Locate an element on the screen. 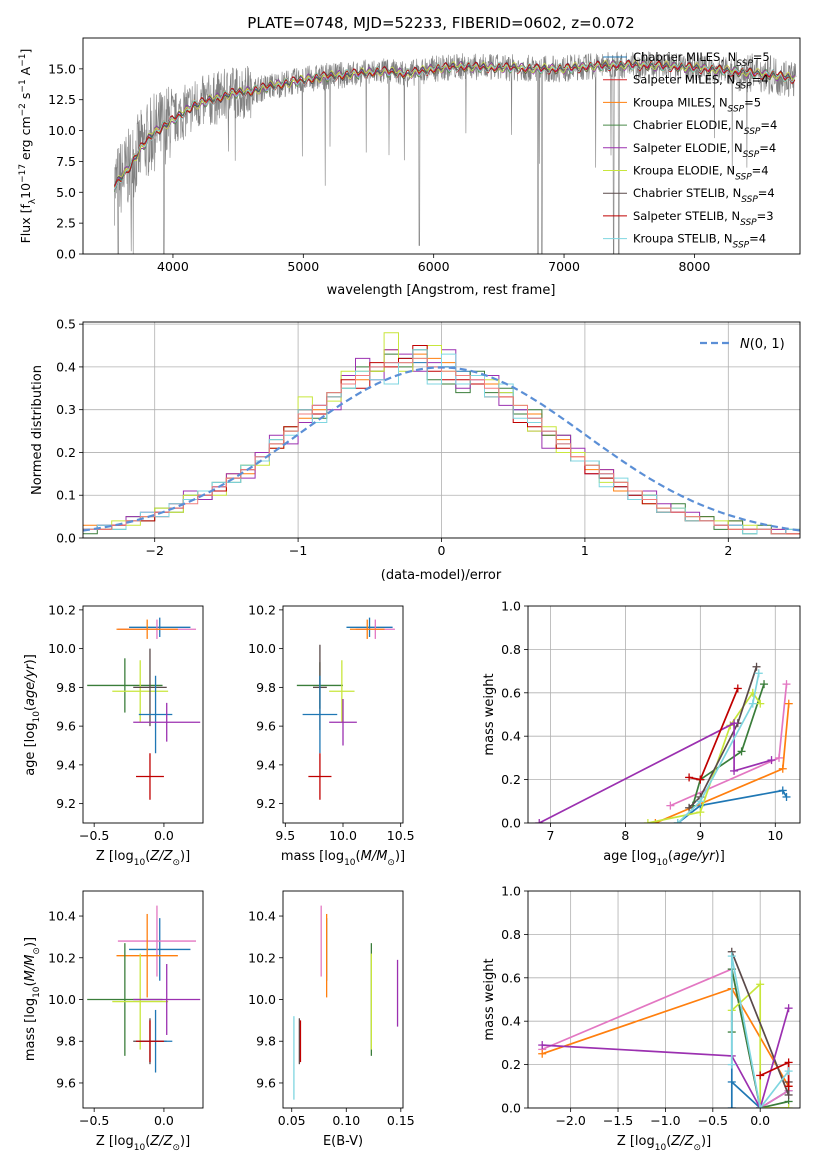 The width and height of the screenshot is (819, 1170). x-tick-label: −2 is located at coordinates (154, 550).